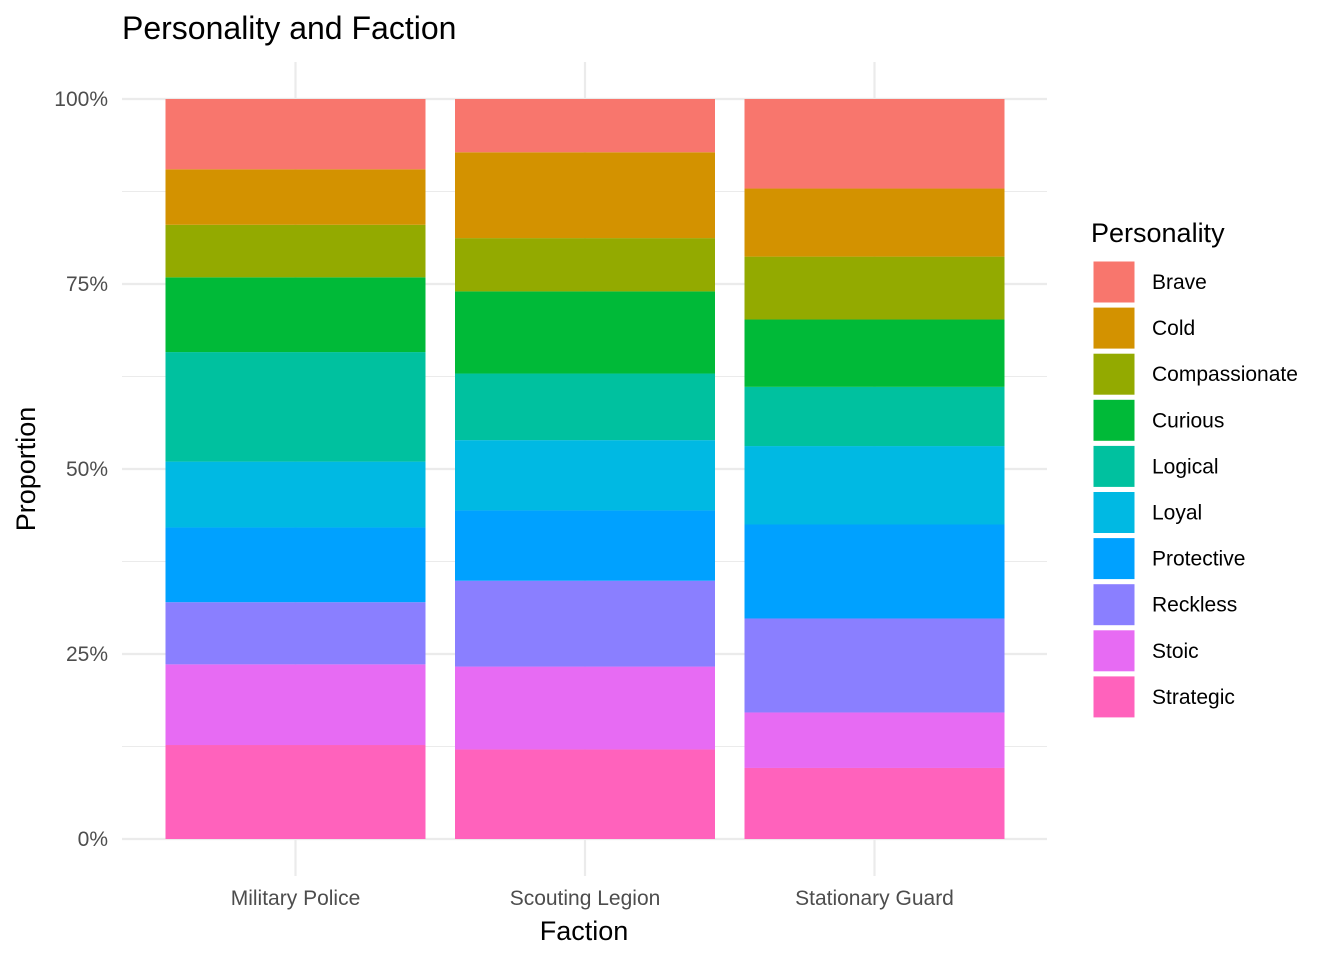  What do you see at coordinates (1225, 374) in the screenshot?
I see `legend-label-compassionate: Compassionate` at bounding box center [1225, 374].